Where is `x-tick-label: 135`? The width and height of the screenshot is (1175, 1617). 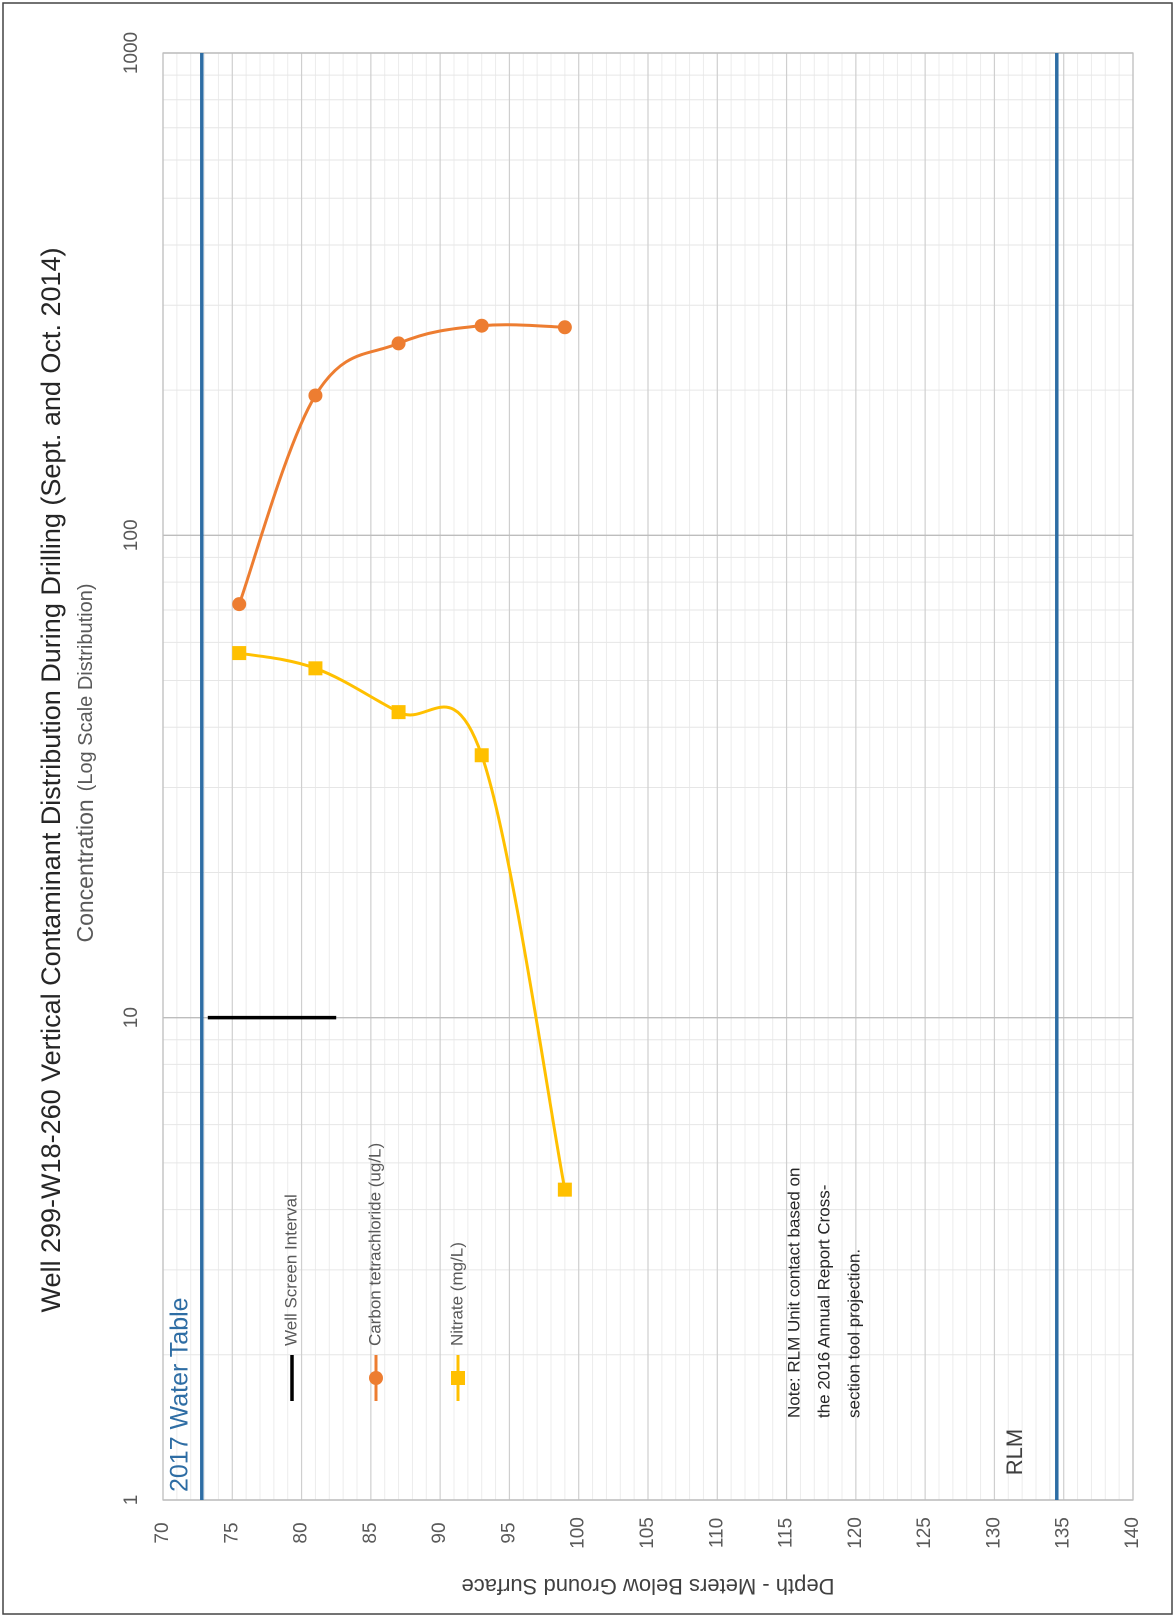 x-tick-label: 135 is located at coordinates (1063, 1533).